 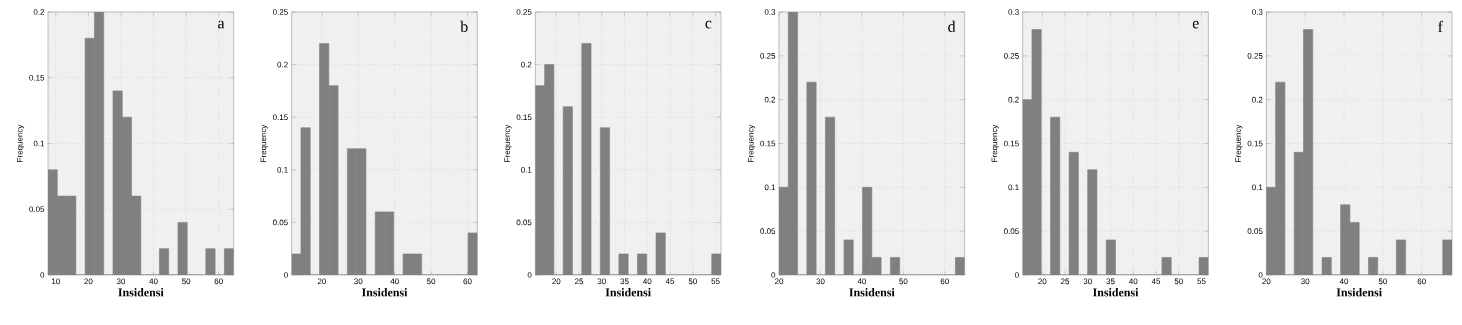 I want to click on annotation: d, so click(x=952, y=26).